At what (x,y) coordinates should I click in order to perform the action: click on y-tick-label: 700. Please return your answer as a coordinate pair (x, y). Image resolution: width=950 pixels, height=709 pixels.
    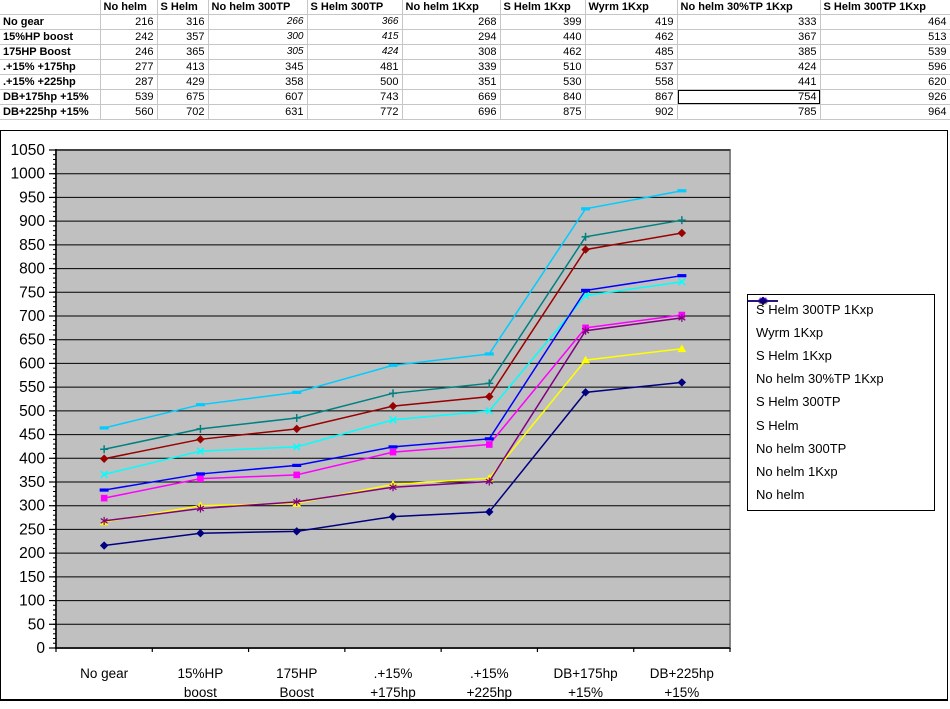
    Looking at the image, I should click on (32, 316).